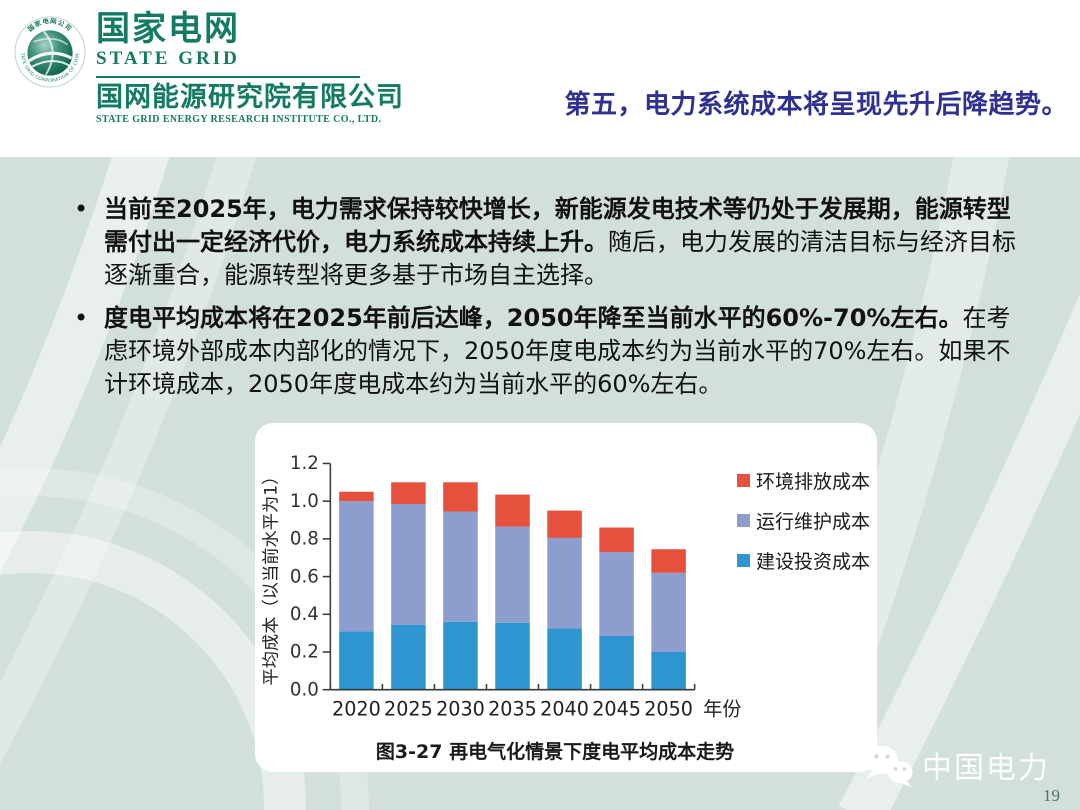 The width and height of the screenshot is (1080, 810). What do you see at coordinates (555, 752) in the screenshot?
I see `chart-caption: 图3-27 再电气化情景下度电平均成本走势` at bounding box center [555, 752].